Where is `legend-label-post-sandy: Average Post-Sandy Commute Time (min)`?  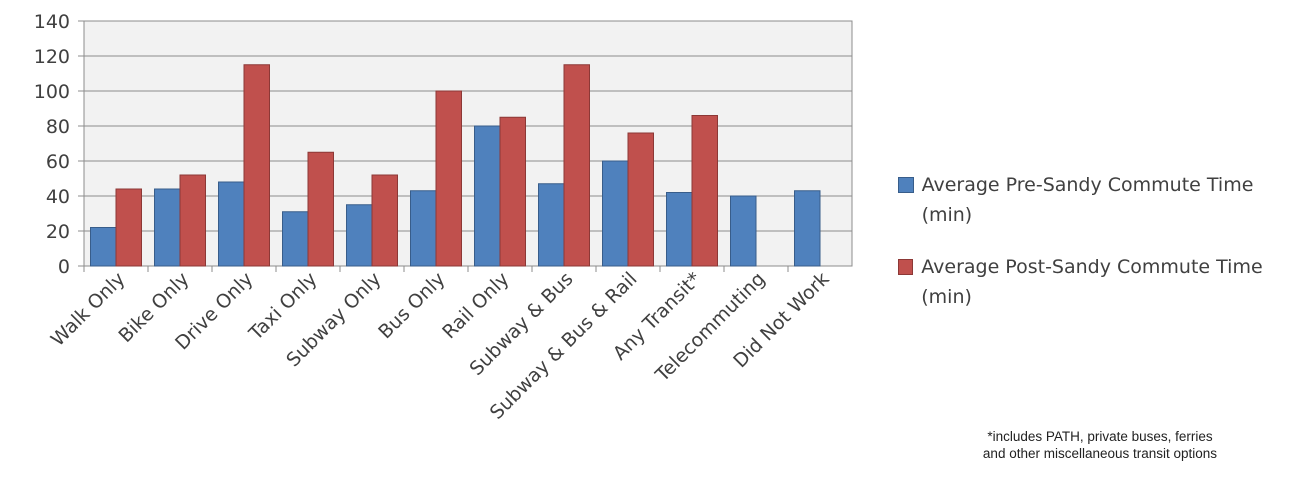
legend-label-post-sandy: Average Post-Sandy Commute Time (min) is located at coordinates (1092, 282).